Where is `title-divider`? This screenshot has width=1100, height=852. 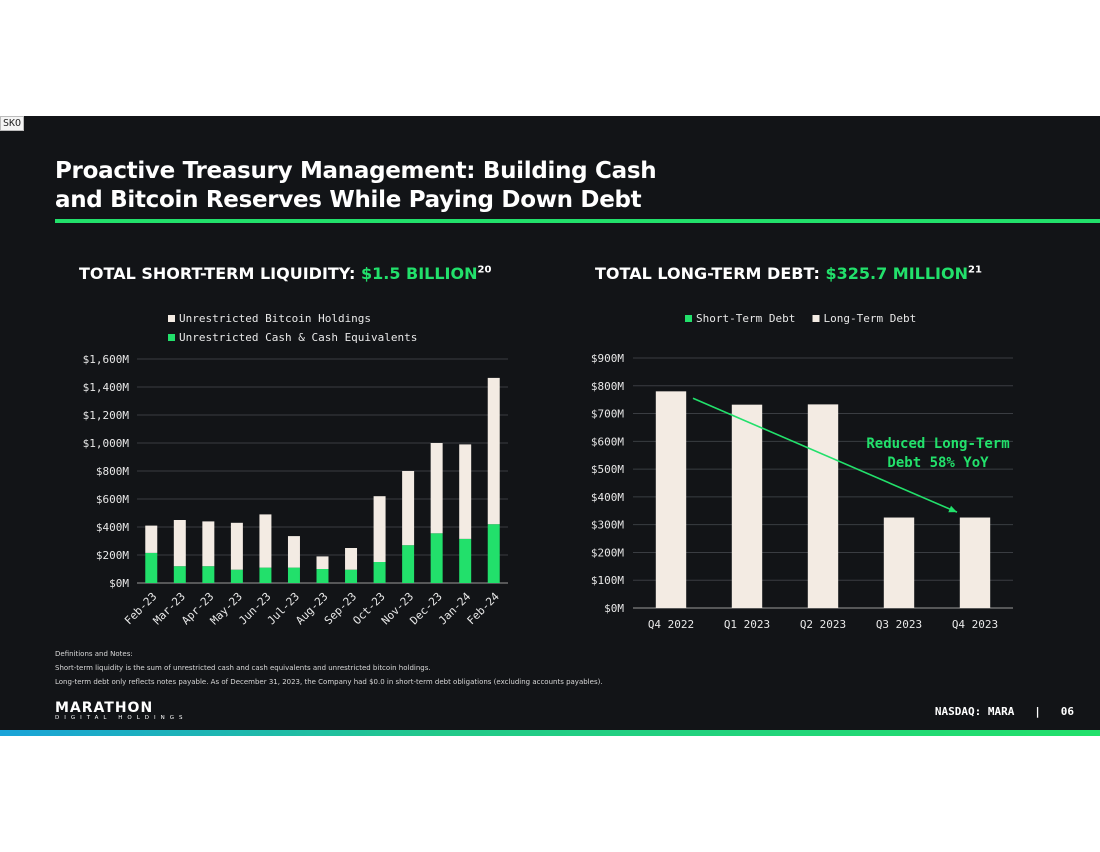 title-divider is located at coordinates (577, 221).